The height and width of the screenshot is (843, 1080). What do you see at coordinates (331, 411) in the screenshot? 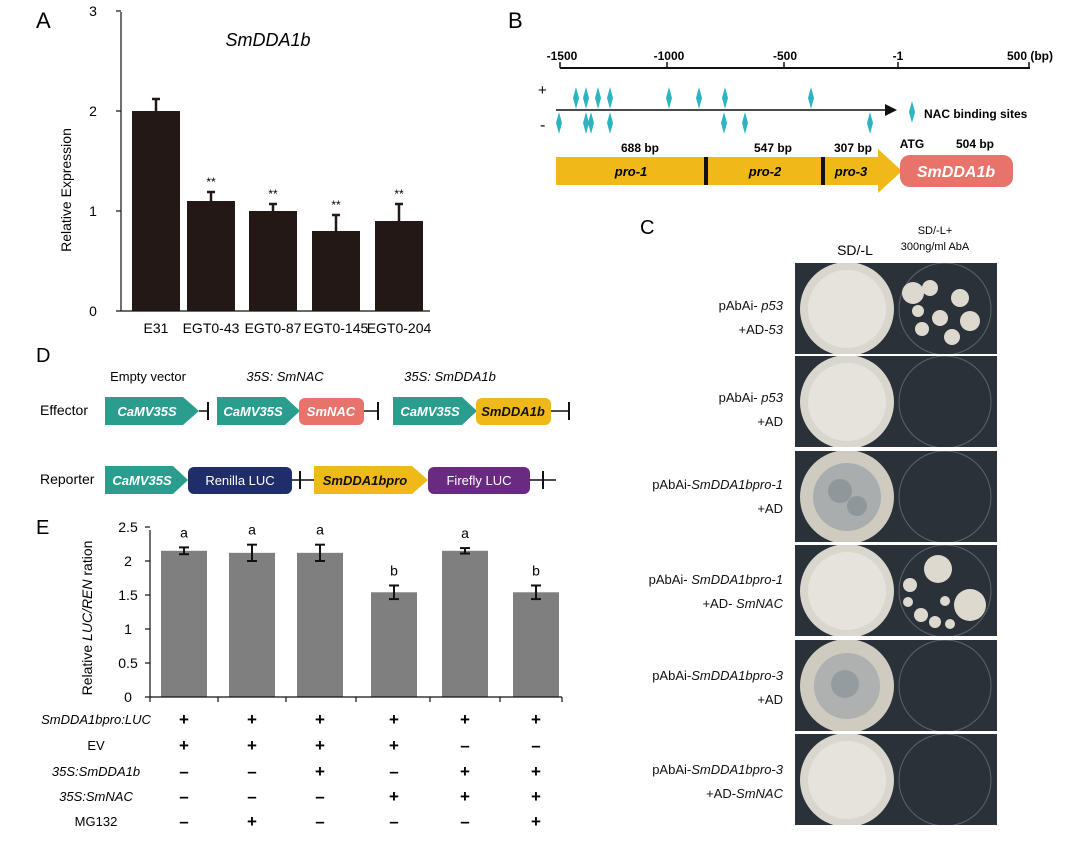
I see `smnac-label: SmNAC` at bounding box center [331, 411].